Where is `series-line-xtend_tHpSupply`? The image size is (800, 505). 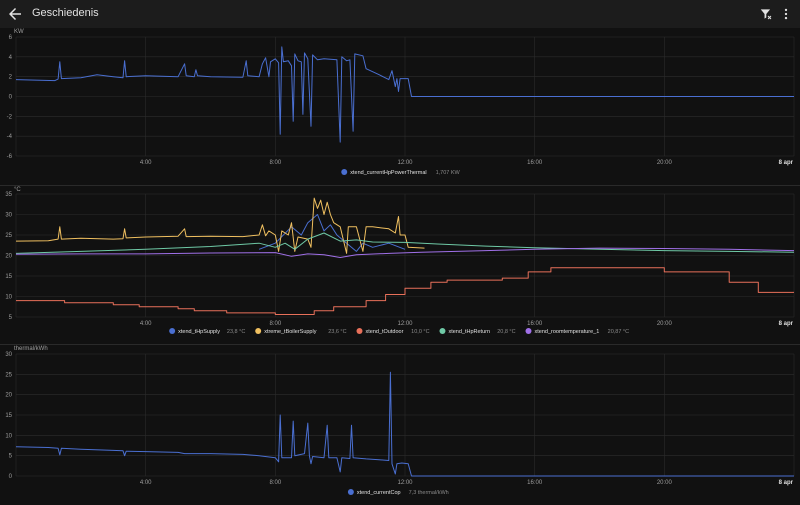
series-line-xtend_tHpSupply is located at coordinates (332, 233).